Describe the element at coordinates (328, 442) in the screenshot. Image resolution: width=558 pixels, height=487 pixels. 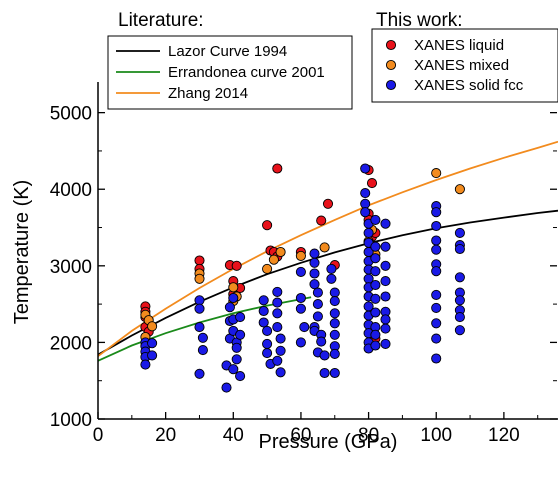
I see `x-axis-title: Pressure (GPa)` at that location.